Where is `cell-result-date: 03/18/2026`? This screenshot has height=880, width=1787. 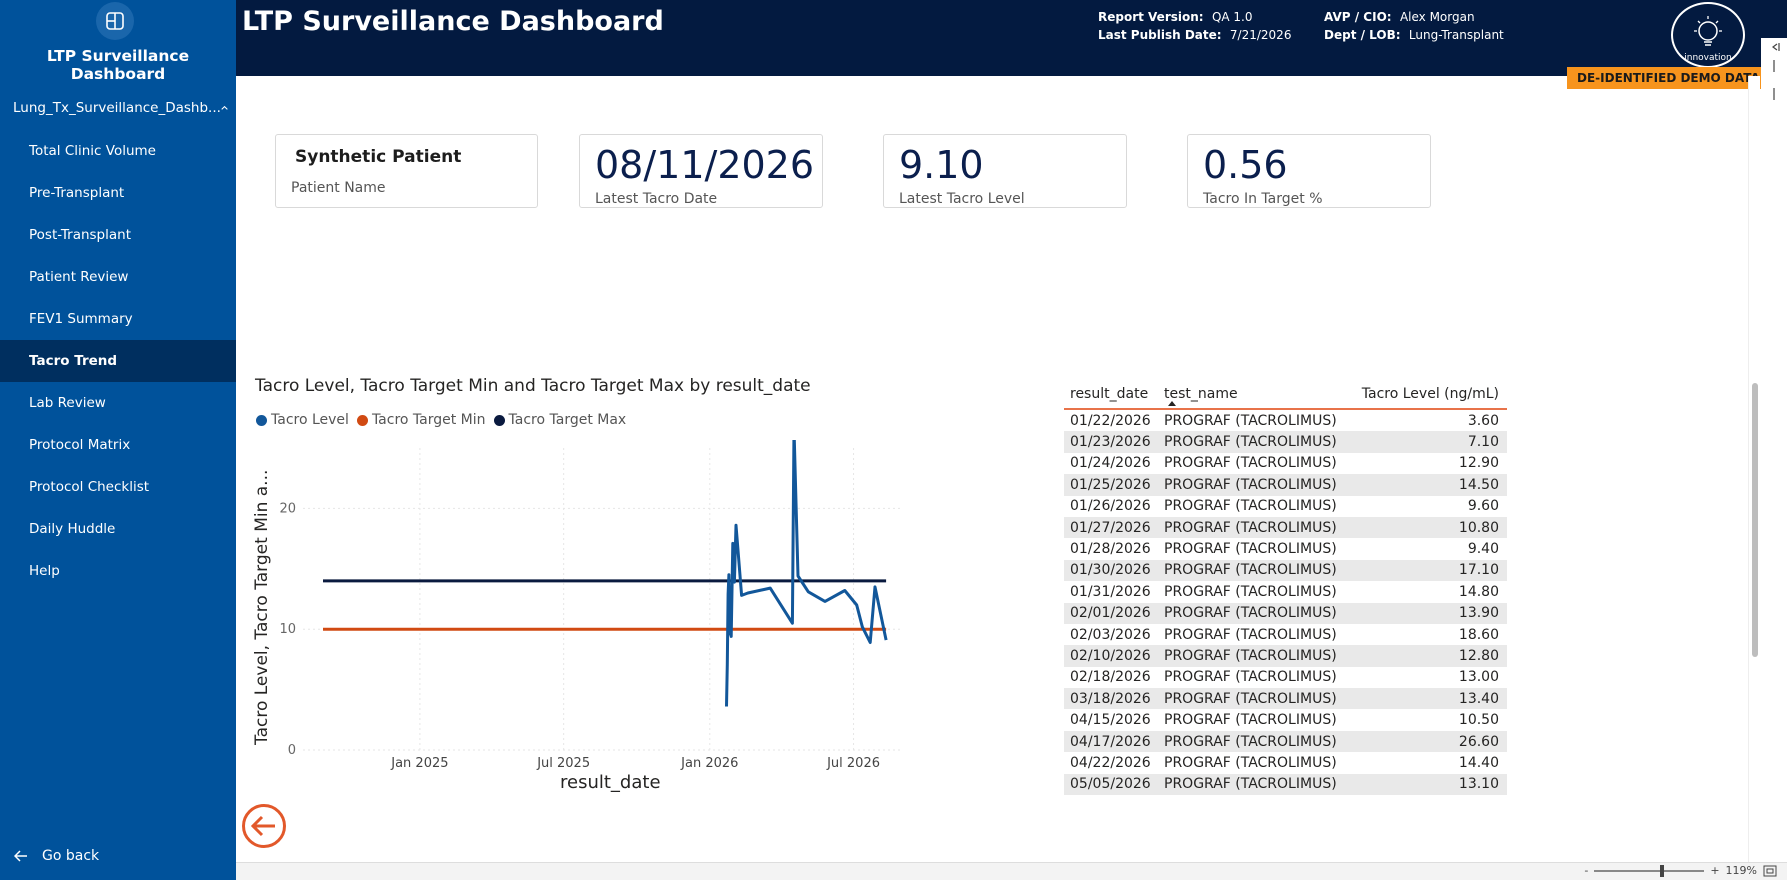 cell-result-date: 03/18/2026 is located at coordinates (1110, 698).